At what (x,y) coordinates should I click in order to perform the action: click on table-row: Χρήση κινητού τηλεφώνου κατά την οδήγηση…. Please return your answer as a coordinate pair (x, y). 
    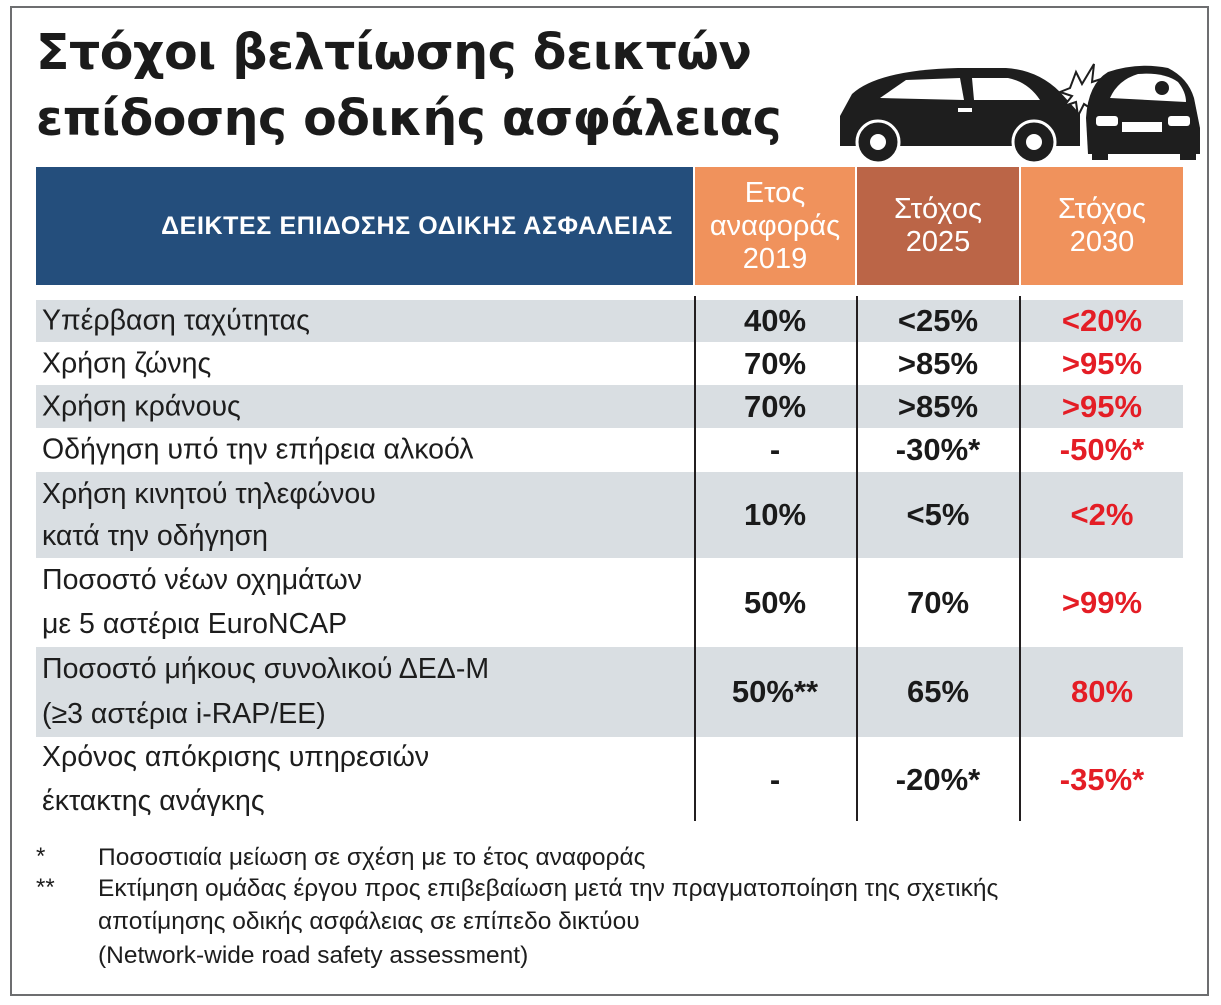
    Looking at the image, I should click on (609, 515).